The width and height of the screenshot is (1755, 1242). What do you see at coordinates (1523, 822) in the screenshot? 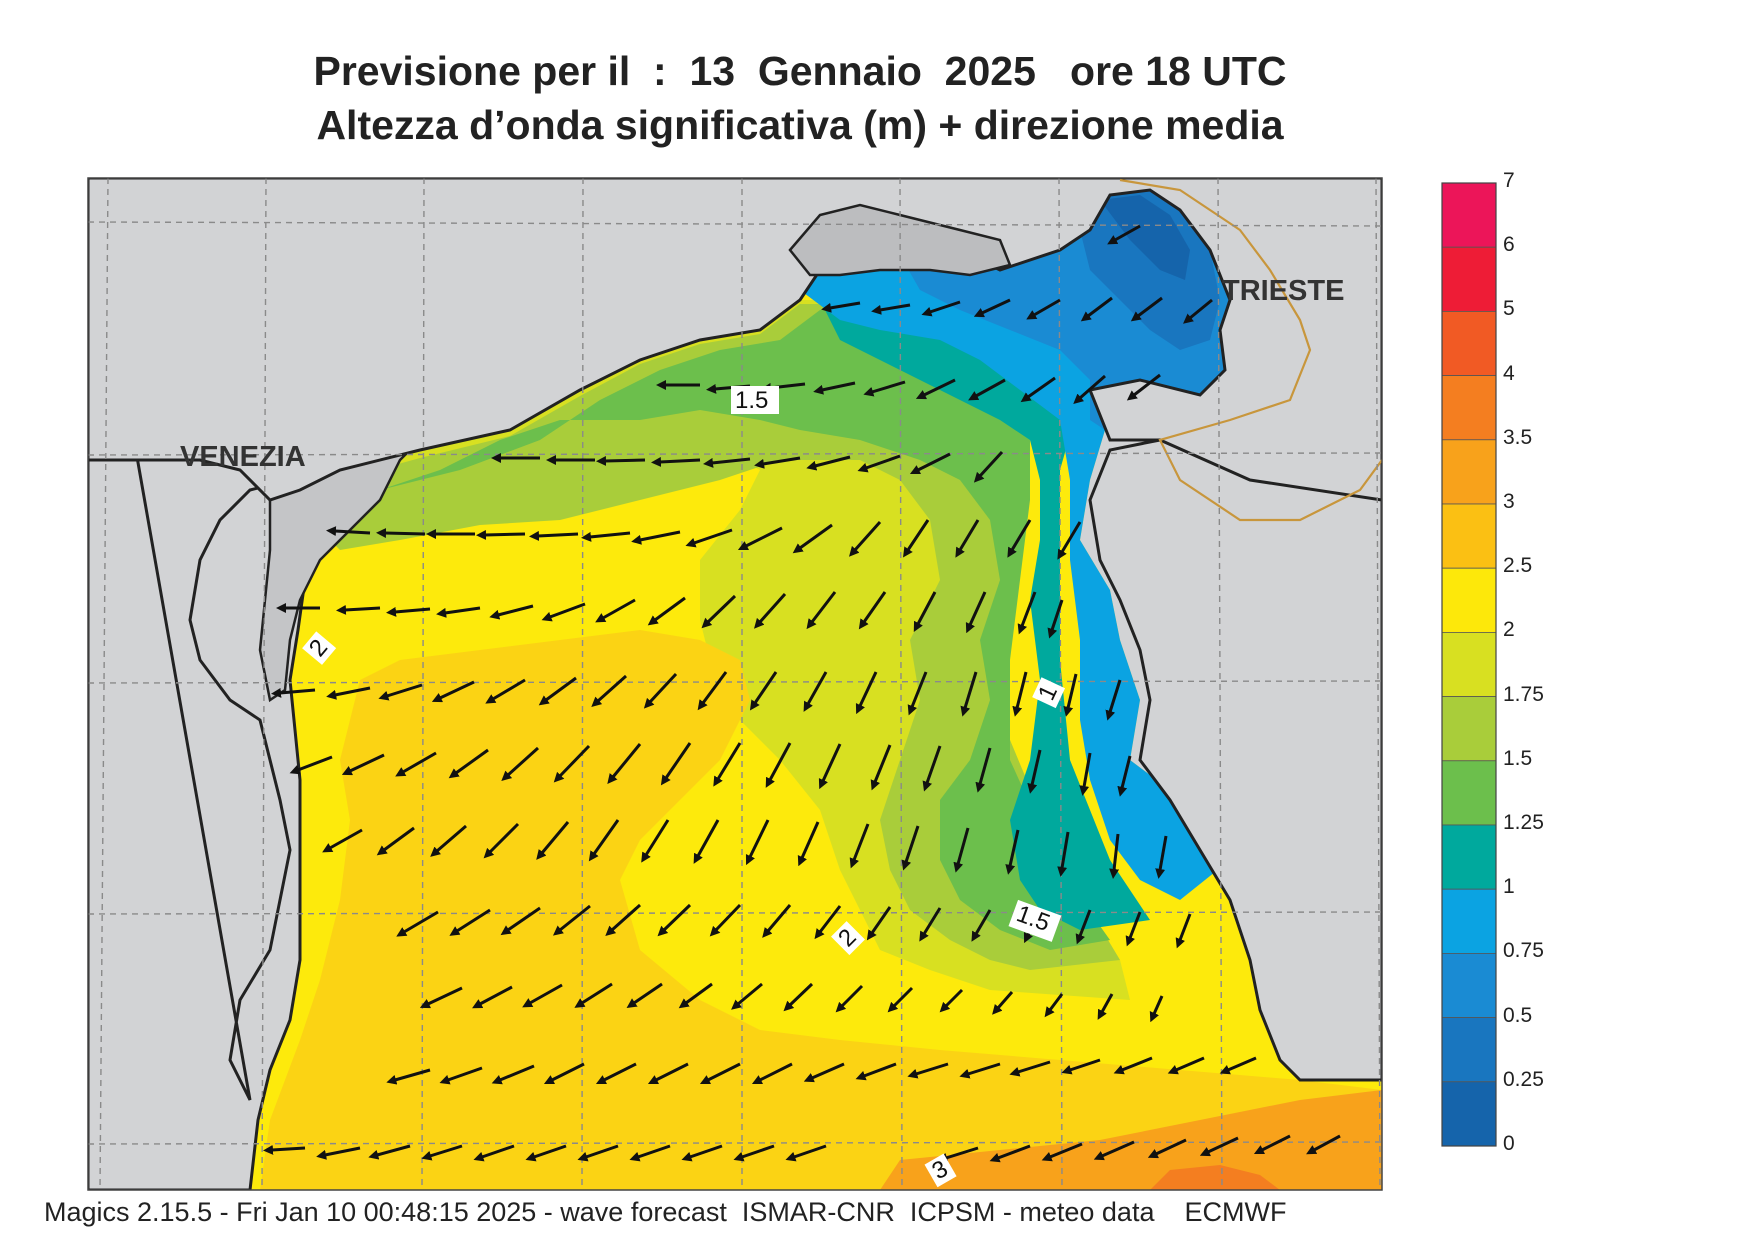
I see `colorbar-label: 1.25` at bounding box center [1523, 822].